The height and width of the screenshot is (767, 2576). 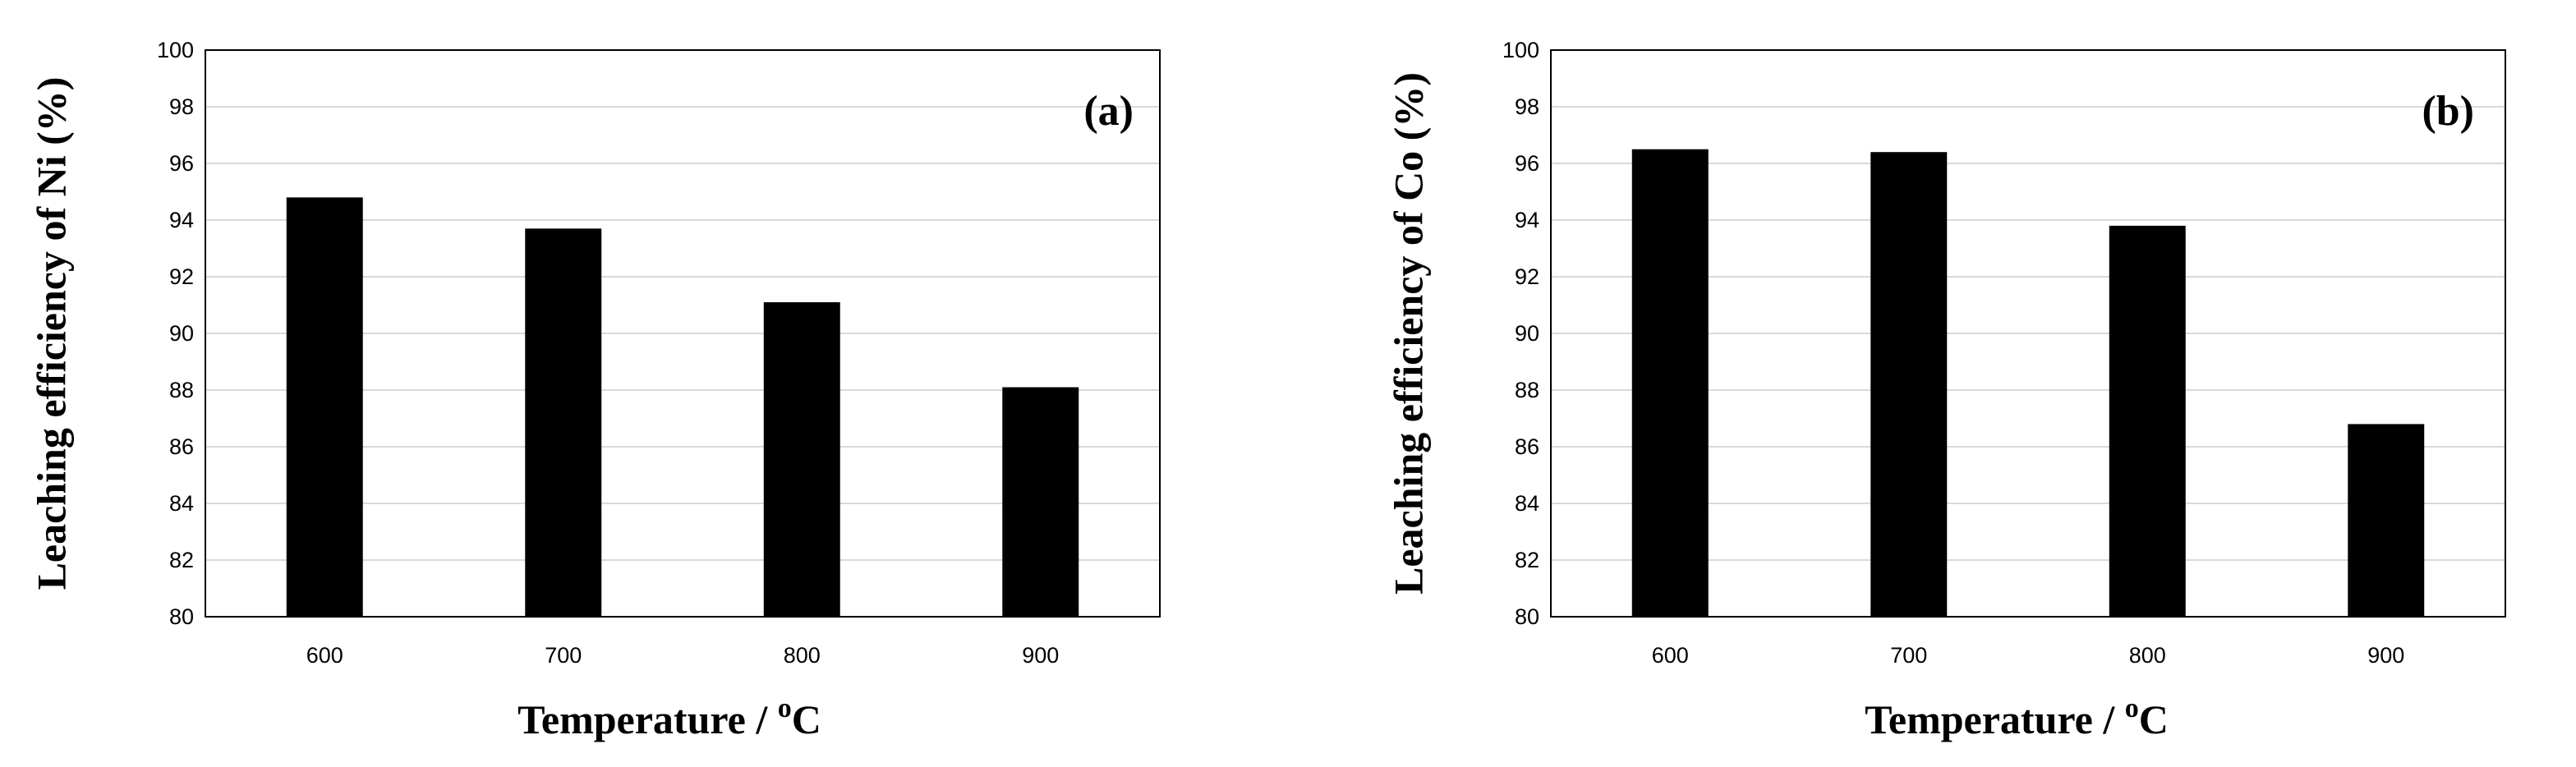 What do you see at coordinates (785, 708) in the screenshot?
I see `panel-a-x-axis-title-degree: o` at bounding box center [785, 708].